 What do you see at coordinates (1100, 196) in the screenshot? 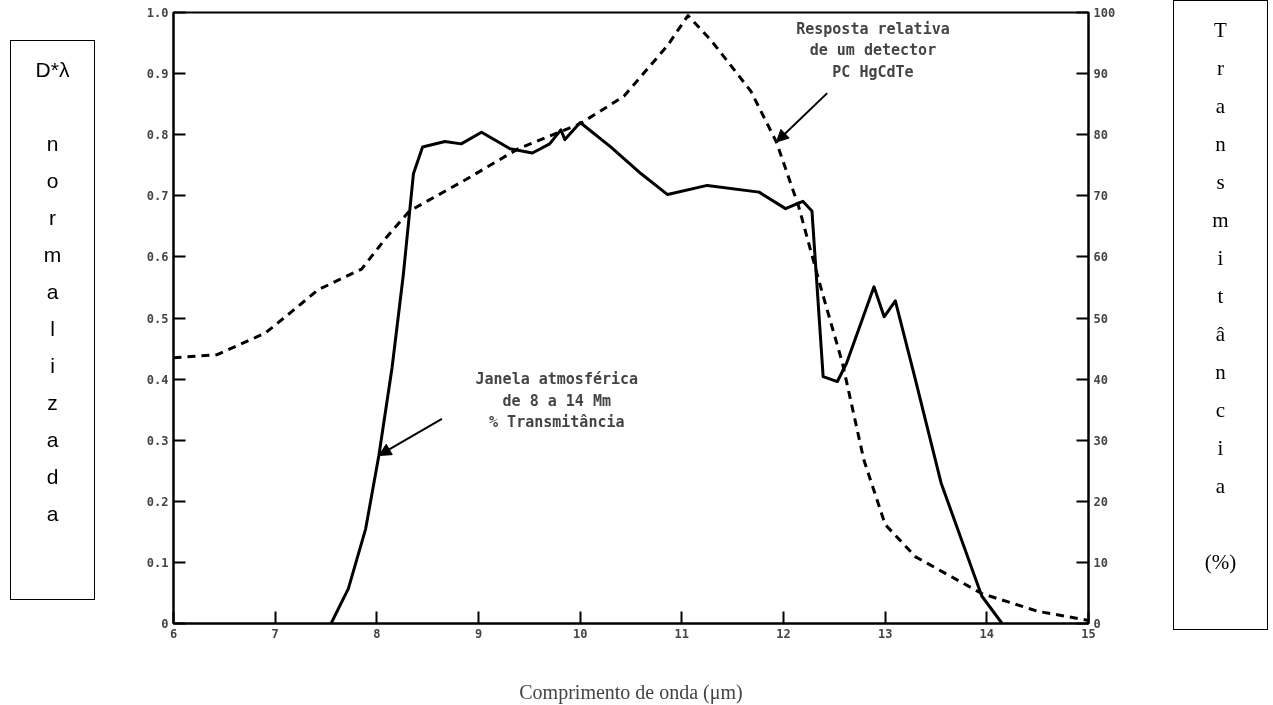
I see `y2-tick-label: 70` at bounding box center [1100, 196].